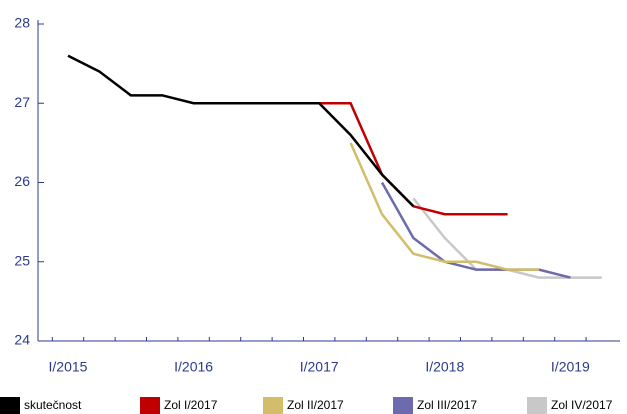 This screenshot has width=627, height=414. Describe the element at coordinates (570, 367) in the screenshot. I see `x-tick-label: I/2019` at that location.